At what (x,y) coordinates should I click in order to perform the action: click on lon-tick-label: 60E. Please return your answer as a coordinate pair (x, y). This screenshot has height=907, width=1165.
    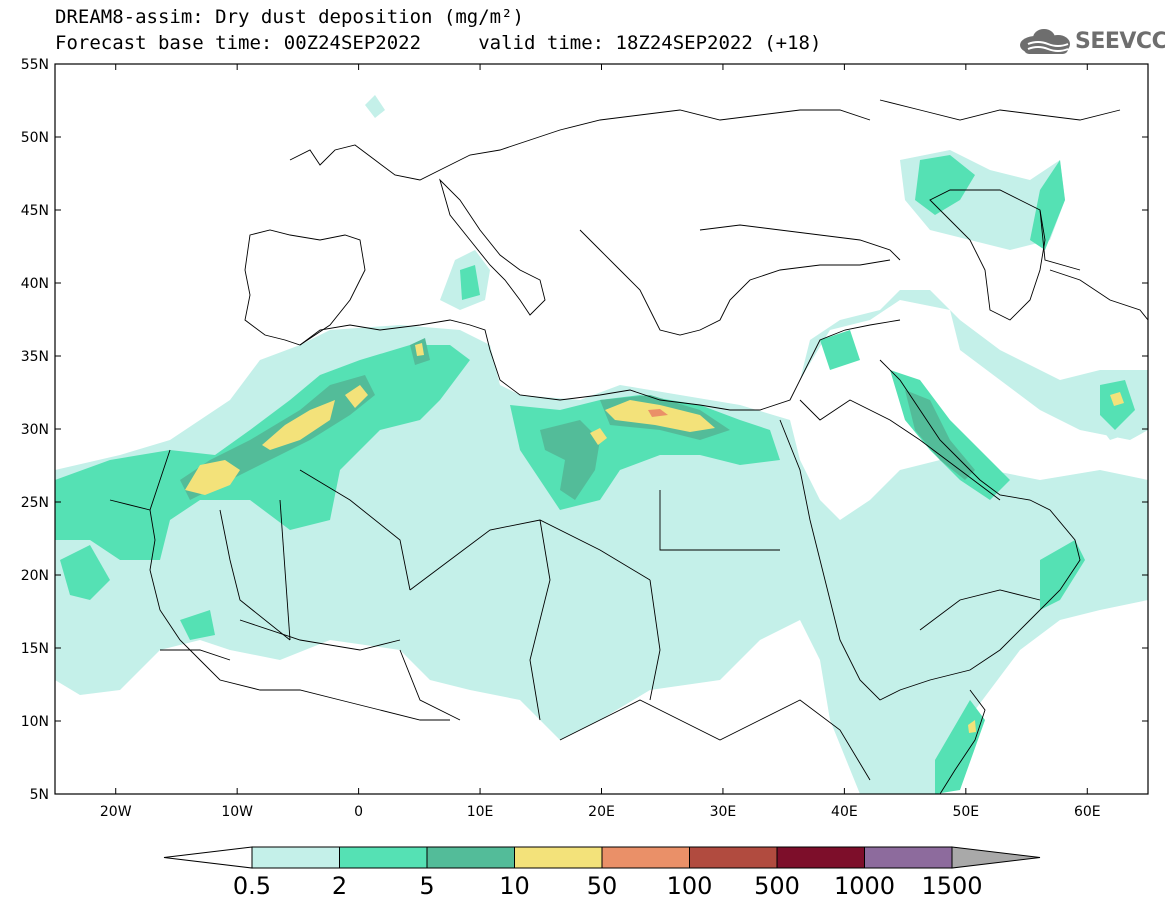
    Looking at the image, I should click on (1087, 812).